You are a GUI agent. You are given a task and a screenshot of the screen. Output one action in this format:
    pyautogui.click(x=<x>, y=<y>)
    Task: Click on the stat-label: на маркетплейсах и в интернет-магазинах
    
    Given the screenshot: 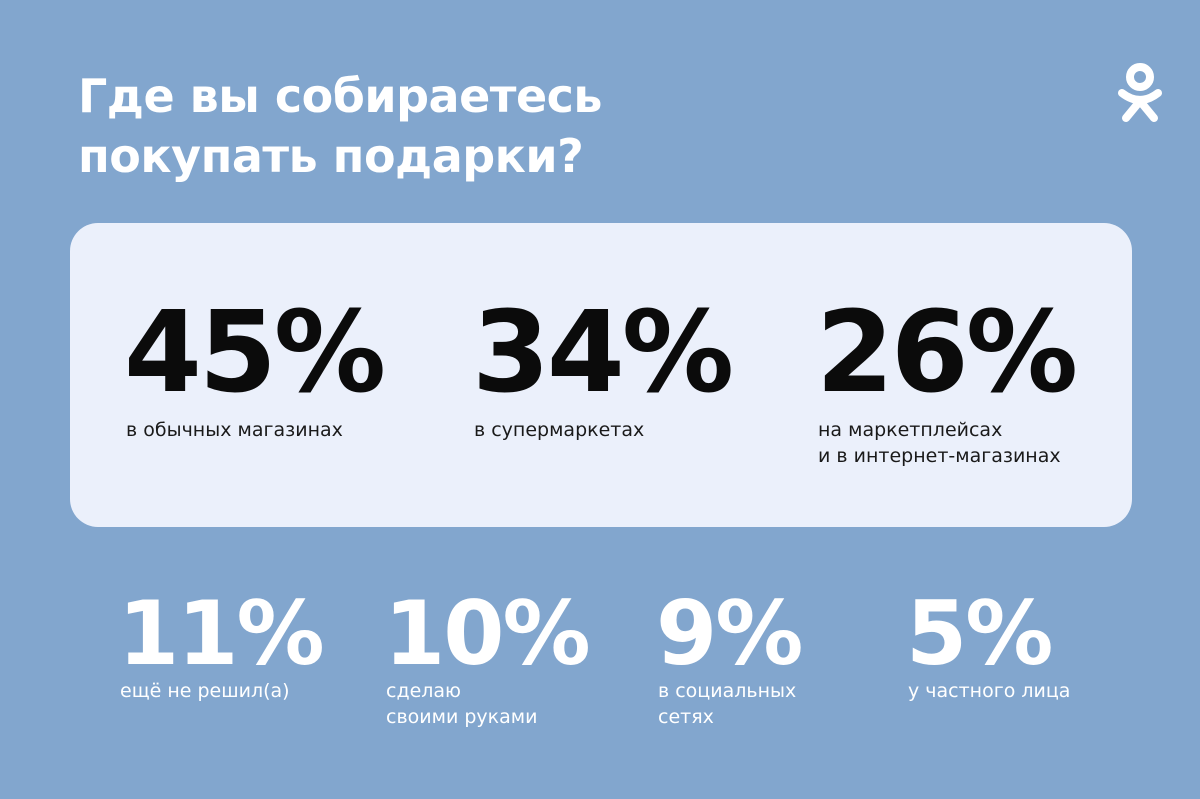 What is the action you would take?
    pyautogui.click(x=939, y=443)
    